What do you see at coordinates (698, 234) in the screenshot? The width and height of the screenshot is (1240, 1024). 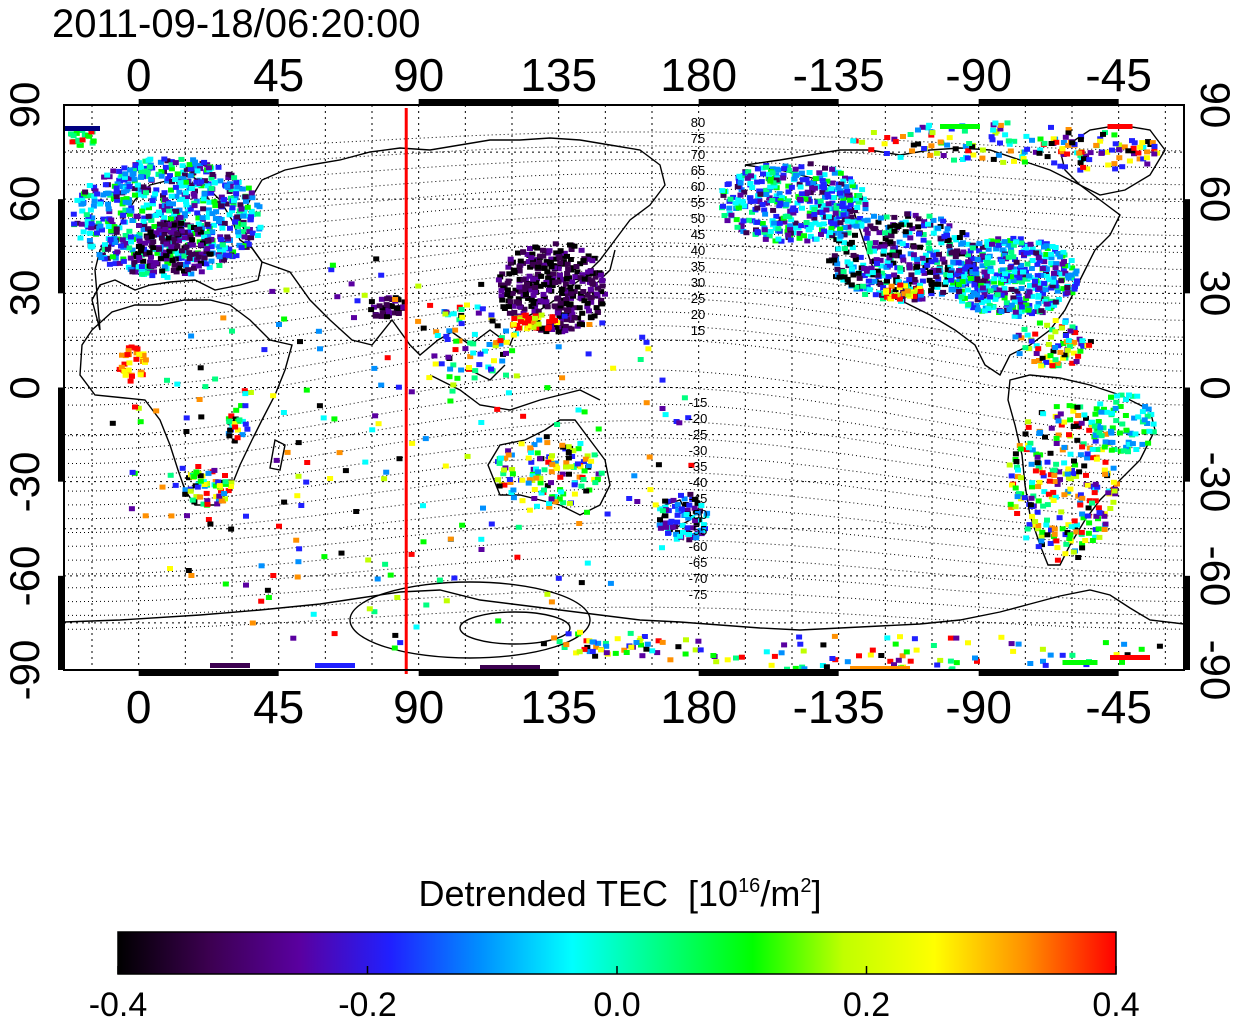 I see `contour-label: 45` at bounding box center [698, 234].